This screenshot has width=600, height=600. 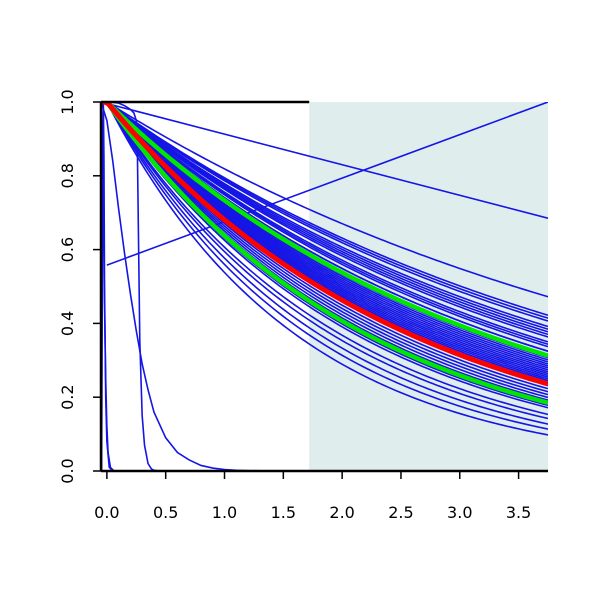 I want to click on y-tick-label-0: 0.0, so click(x=67, y=470).